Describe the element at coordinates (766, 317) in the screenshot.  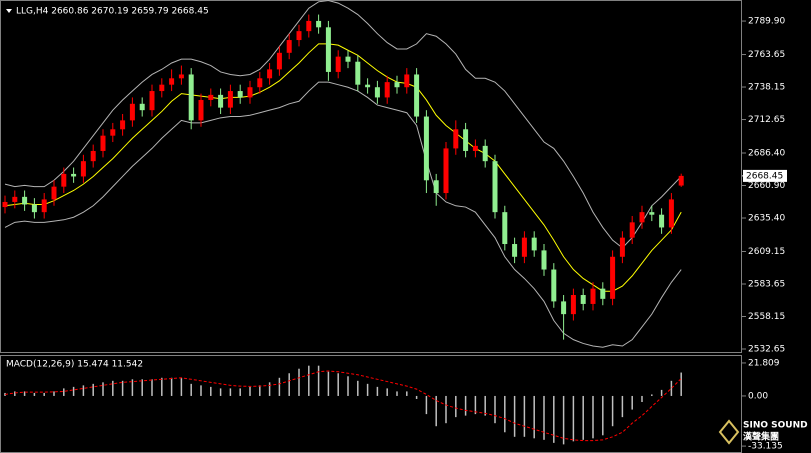
I see `y-tick-label: 2558.15` at that location.